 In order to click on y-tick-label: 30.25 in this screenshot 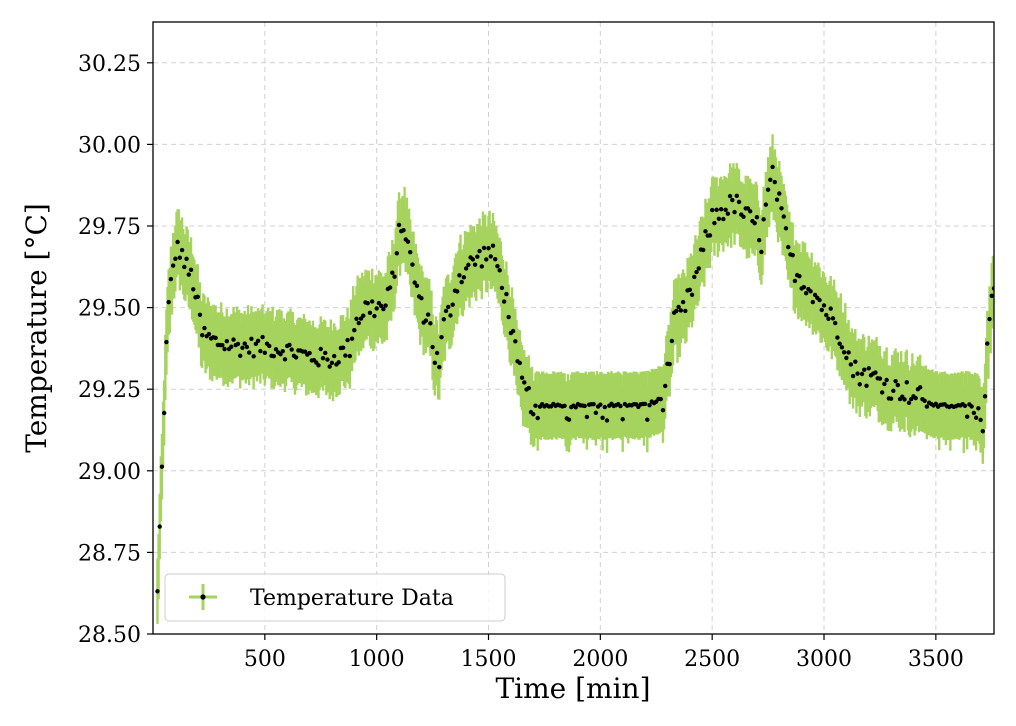, I will do `click(109, 64)`.